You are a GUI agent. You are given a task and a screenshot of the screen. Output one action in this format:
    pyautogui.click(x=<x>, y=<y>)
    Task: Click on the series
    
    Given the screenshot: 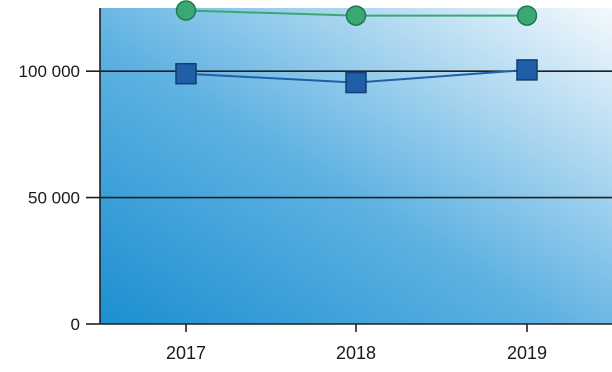 What is the action you would take?
    pyautogui.click(x=356, y=47)
    